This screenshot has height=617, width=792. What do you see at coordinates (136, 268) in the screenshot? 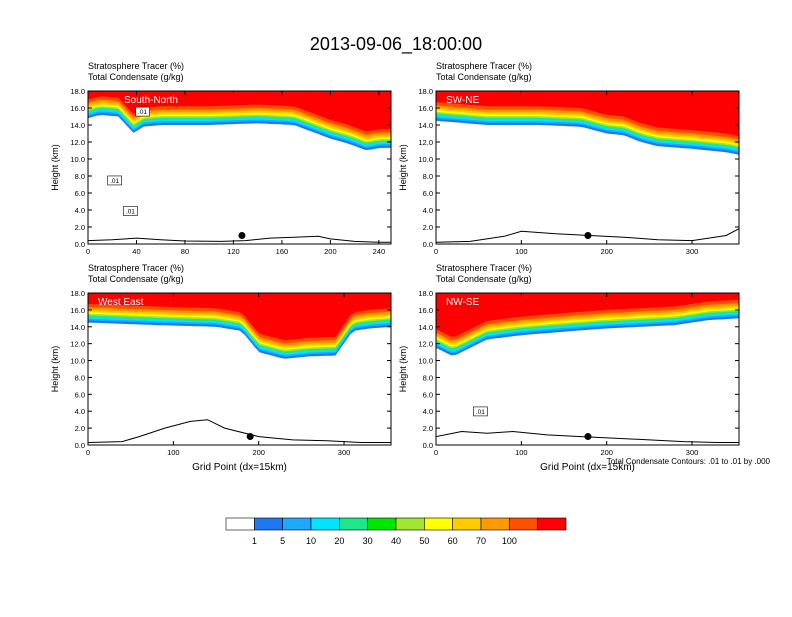
I see `panel-header-tracer: Stratosphere Tracer (%)` at bounding box center [136, 268].